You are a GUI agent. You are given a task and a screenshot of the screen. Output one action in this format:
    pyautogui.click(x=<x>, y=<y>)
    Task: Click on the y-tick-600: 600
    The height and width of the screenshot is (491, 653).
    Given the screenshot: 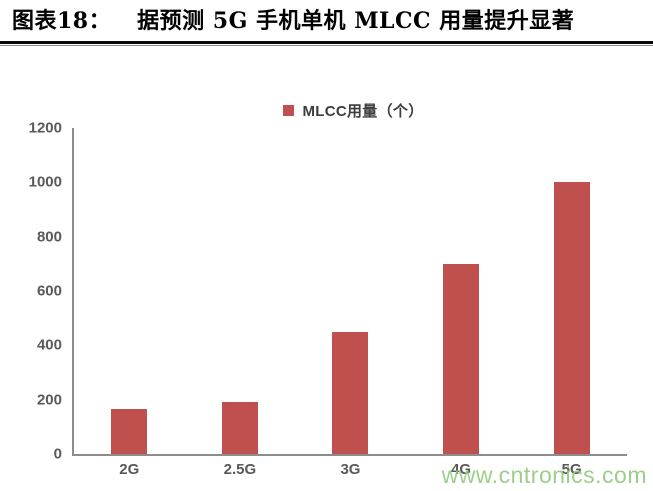 What is the action you would take?
    pyautogui.click(x=49, y=291)
    